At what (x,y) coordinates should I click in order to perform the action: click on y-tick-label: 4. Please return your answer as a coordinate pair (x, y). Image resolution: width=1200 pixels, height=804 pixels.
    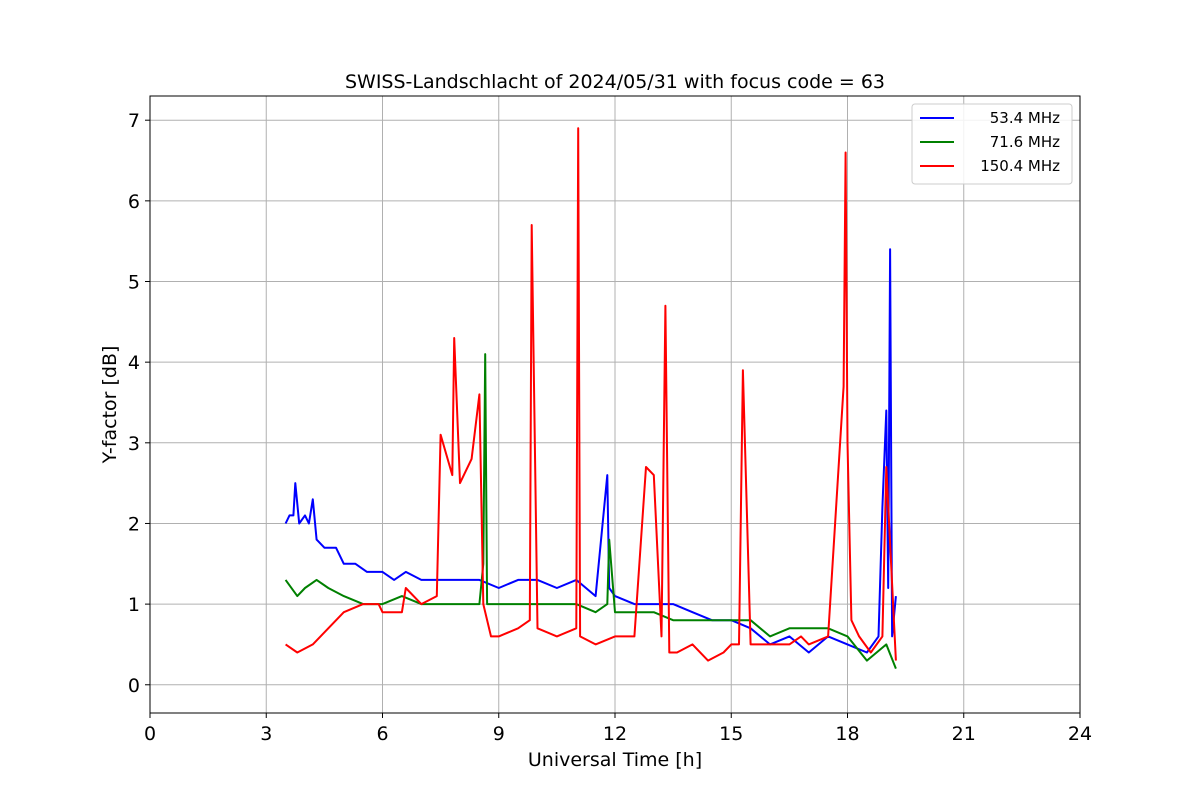
    Looking at the image, I should click on (134, 363).